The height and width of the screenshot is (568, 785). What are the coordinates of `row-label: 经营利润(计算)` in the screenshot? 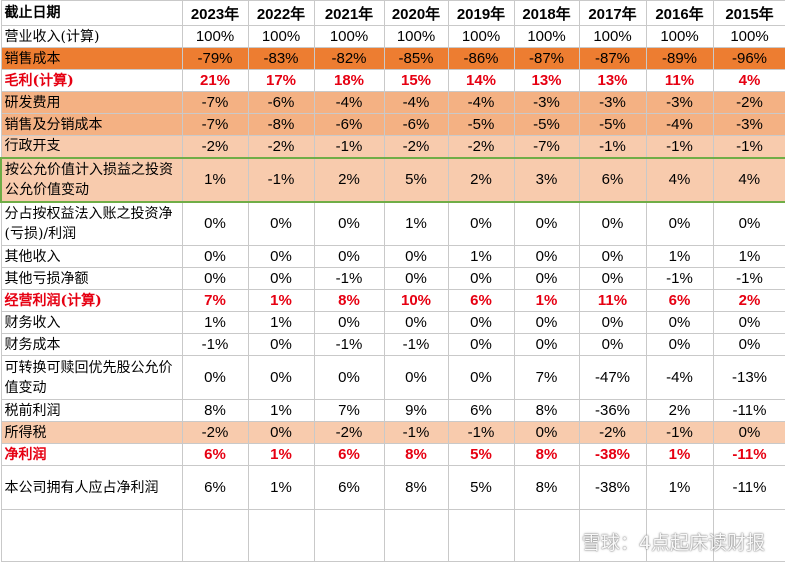 It's located at (91, 300).